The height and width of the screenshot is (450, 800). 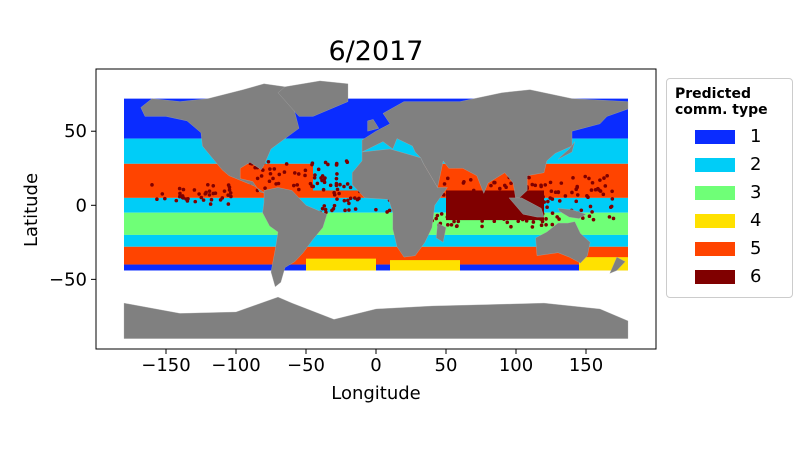 What do you see at coordinates (586, 365) in the screenshot?
I see `x-tick-label: 150` at bounding box center [586, 365].